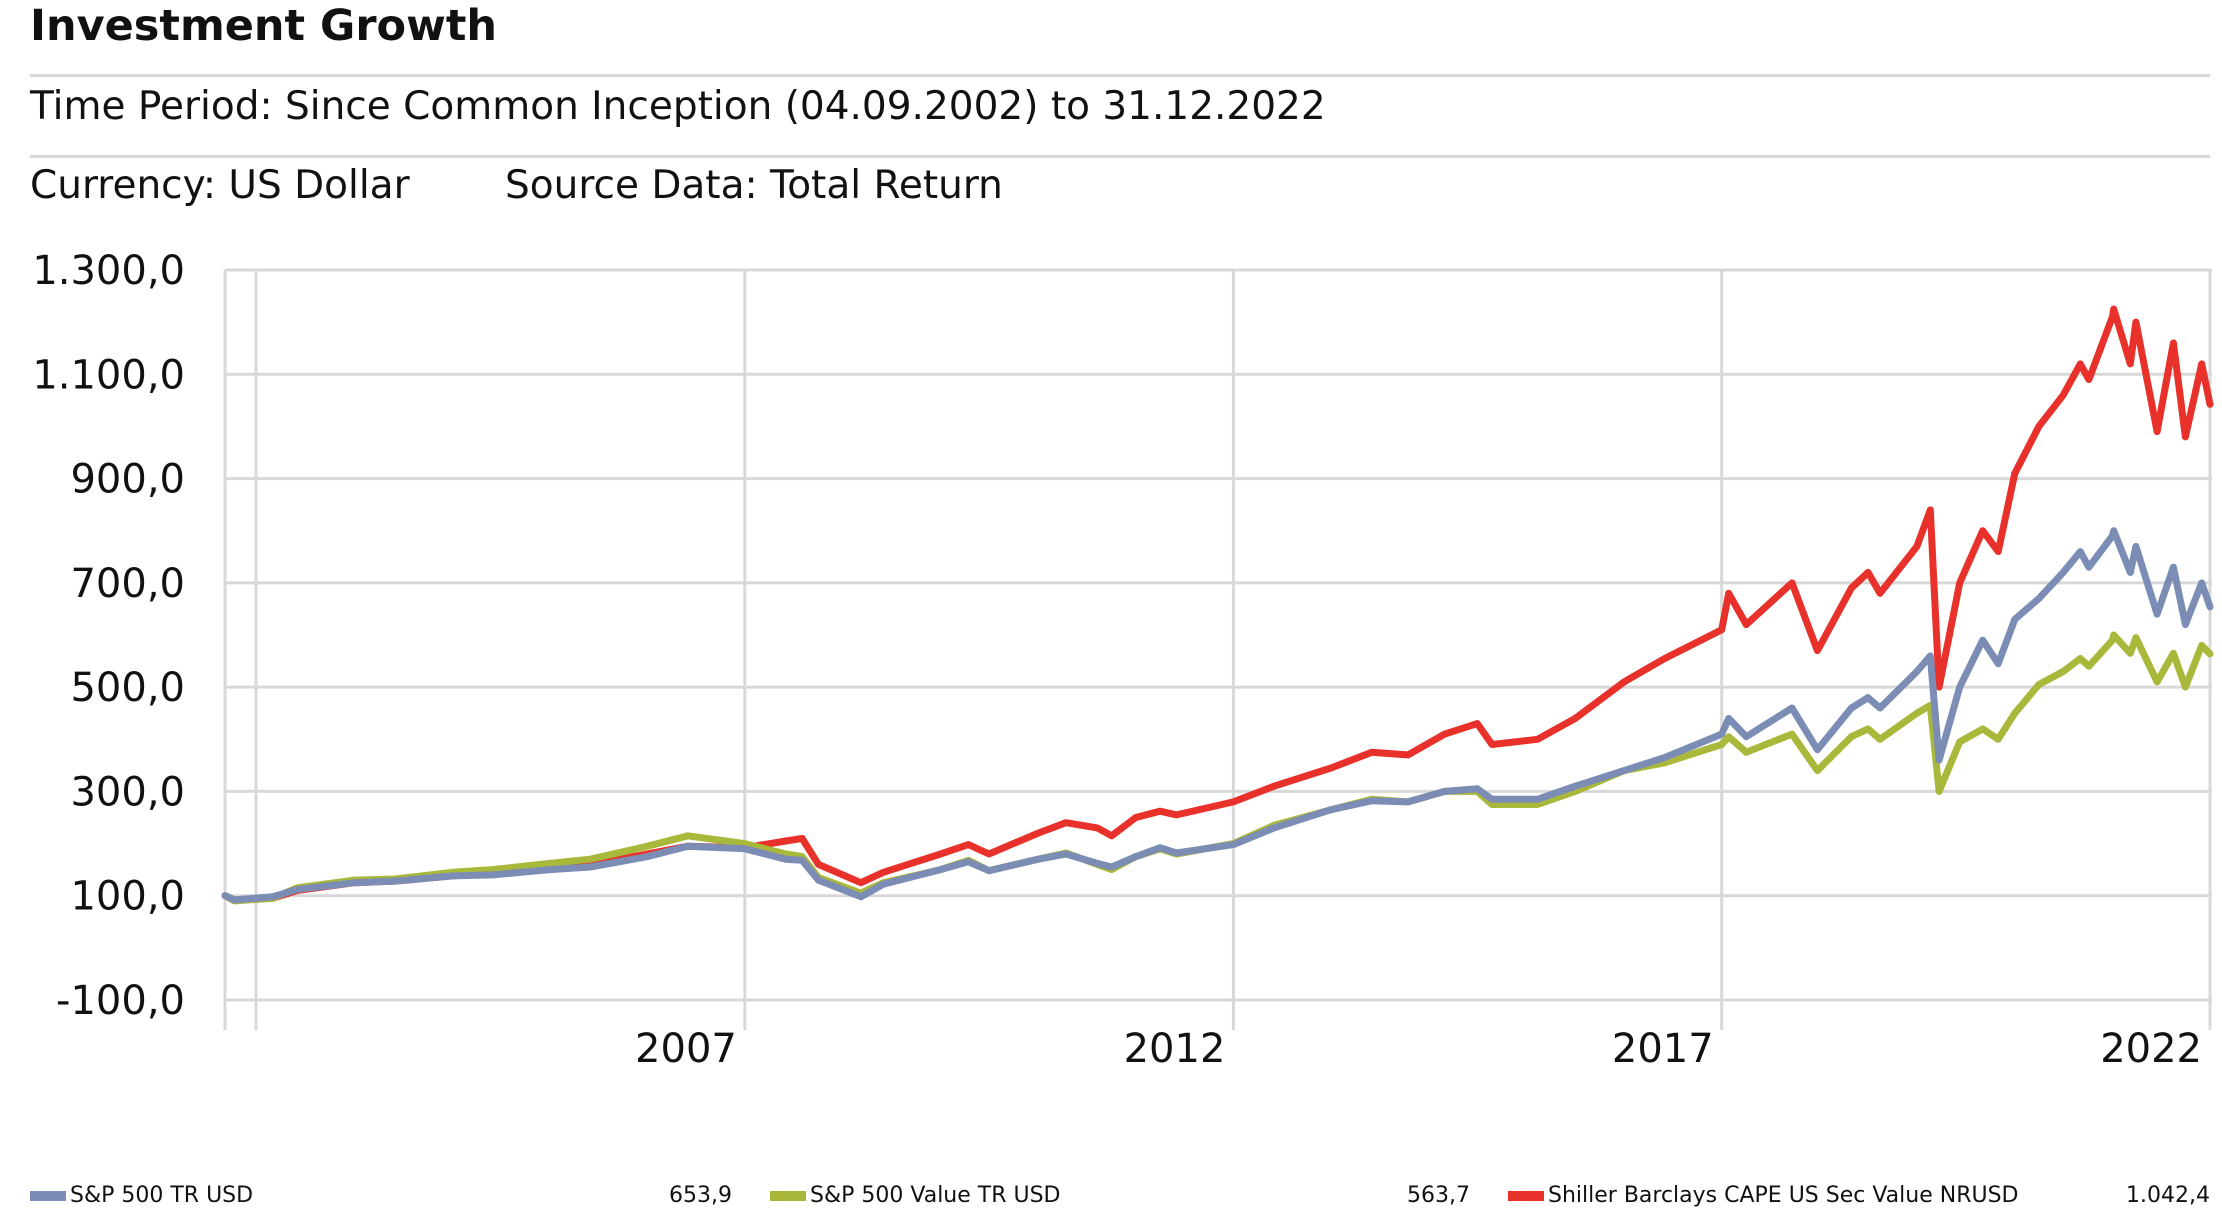  Describe the element at coordinates (220, 185) in the screenshot. I see `currency-text: Currency: US Dollar` at that location.